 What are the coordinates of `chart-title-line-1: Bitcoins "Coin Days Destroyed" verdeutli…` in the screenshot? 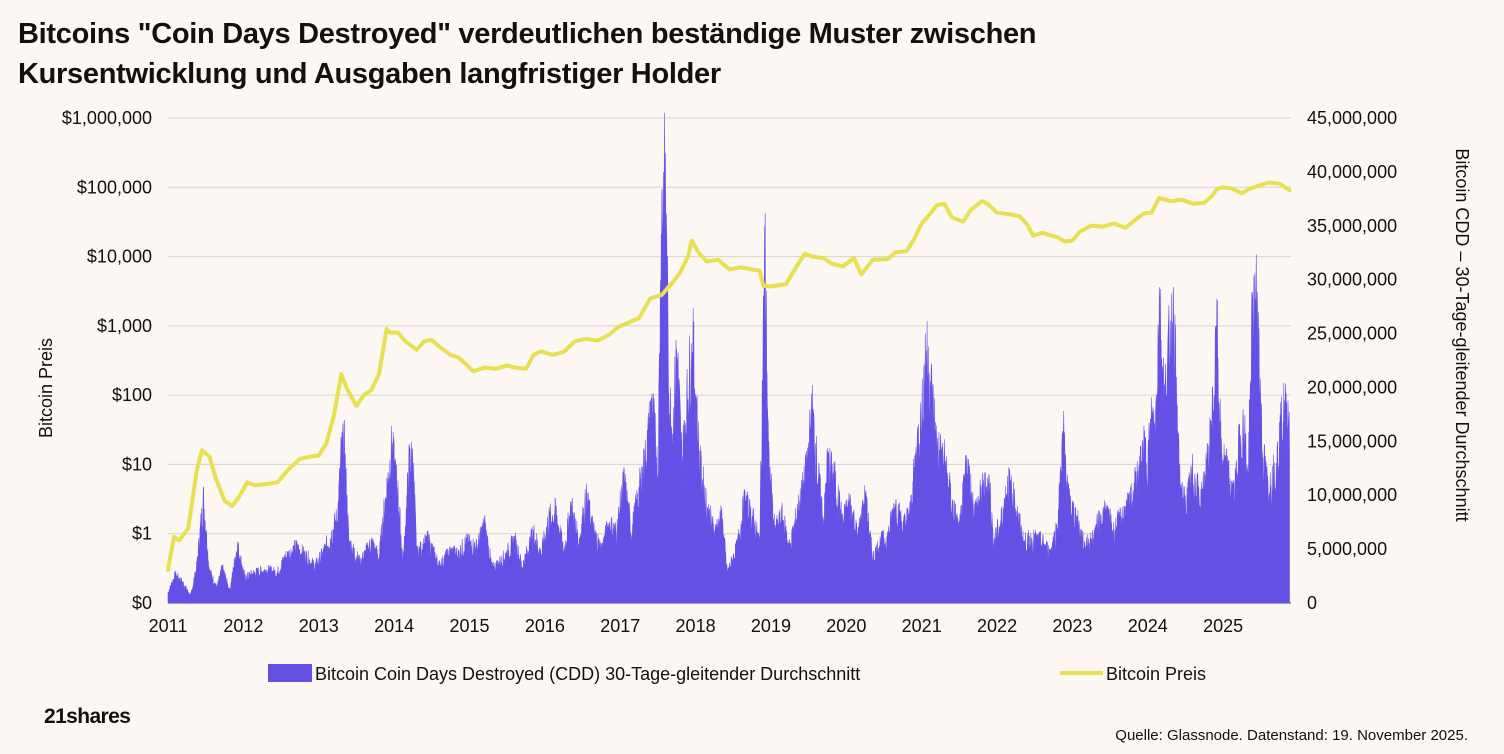 It's located at (527, 34).